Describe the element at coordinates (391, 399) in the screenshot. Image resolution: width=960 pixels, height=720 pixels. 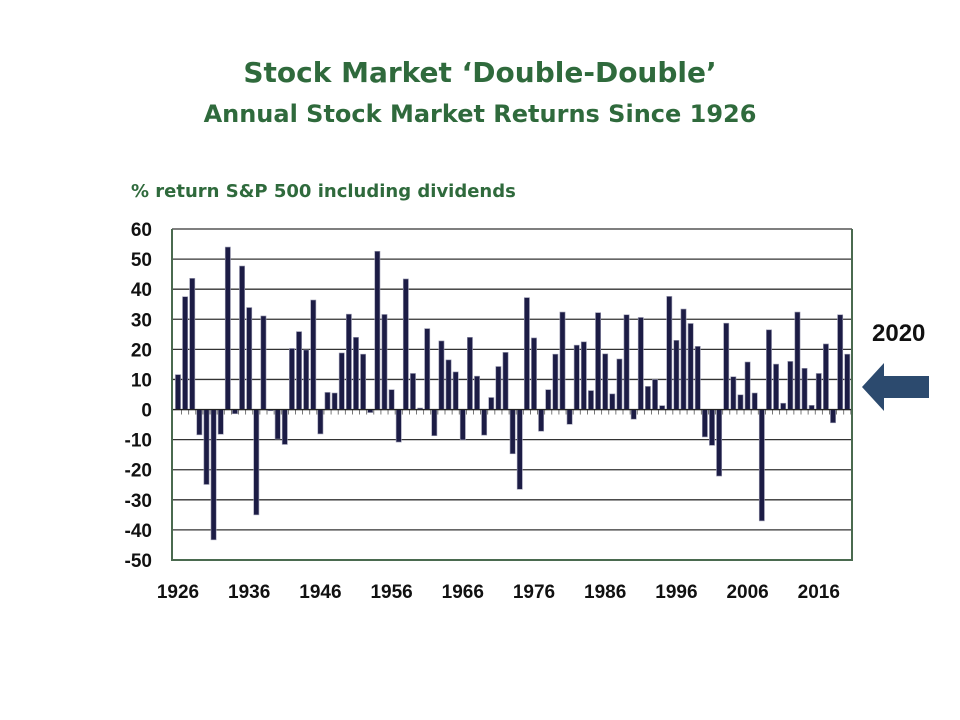
I see `bar-1956` at that location.